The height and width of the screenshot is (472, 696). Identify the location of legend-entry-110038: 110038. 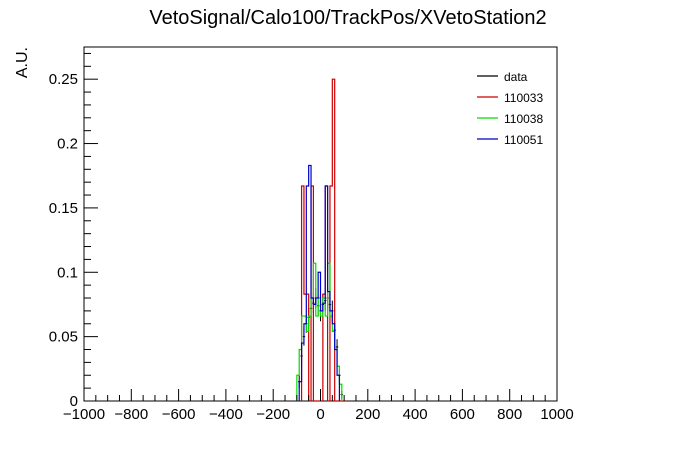
(510, 119).